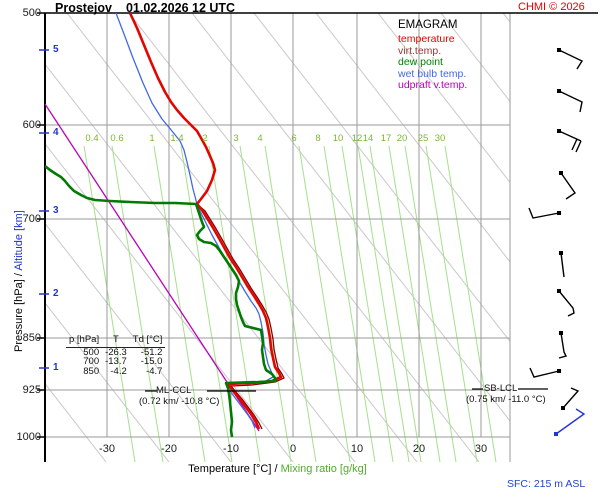  What do you see at coordinates (294, 138) in the screenshot?
I see `mixing-ratio-label: 6` at bounding box center [294, 138].